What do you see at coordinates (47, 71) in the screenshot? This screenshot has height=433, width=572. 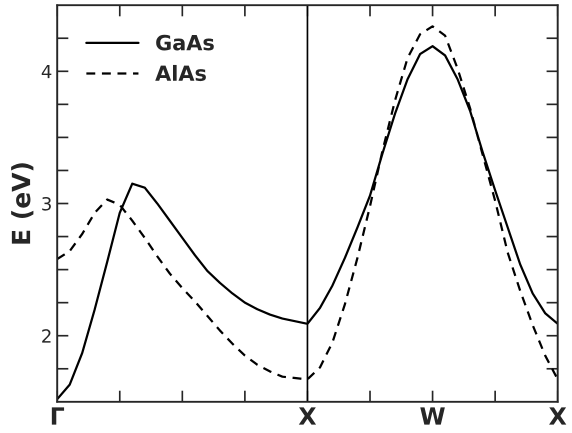 I see `y-tick-label: 4` at bounding box center [47, 71].